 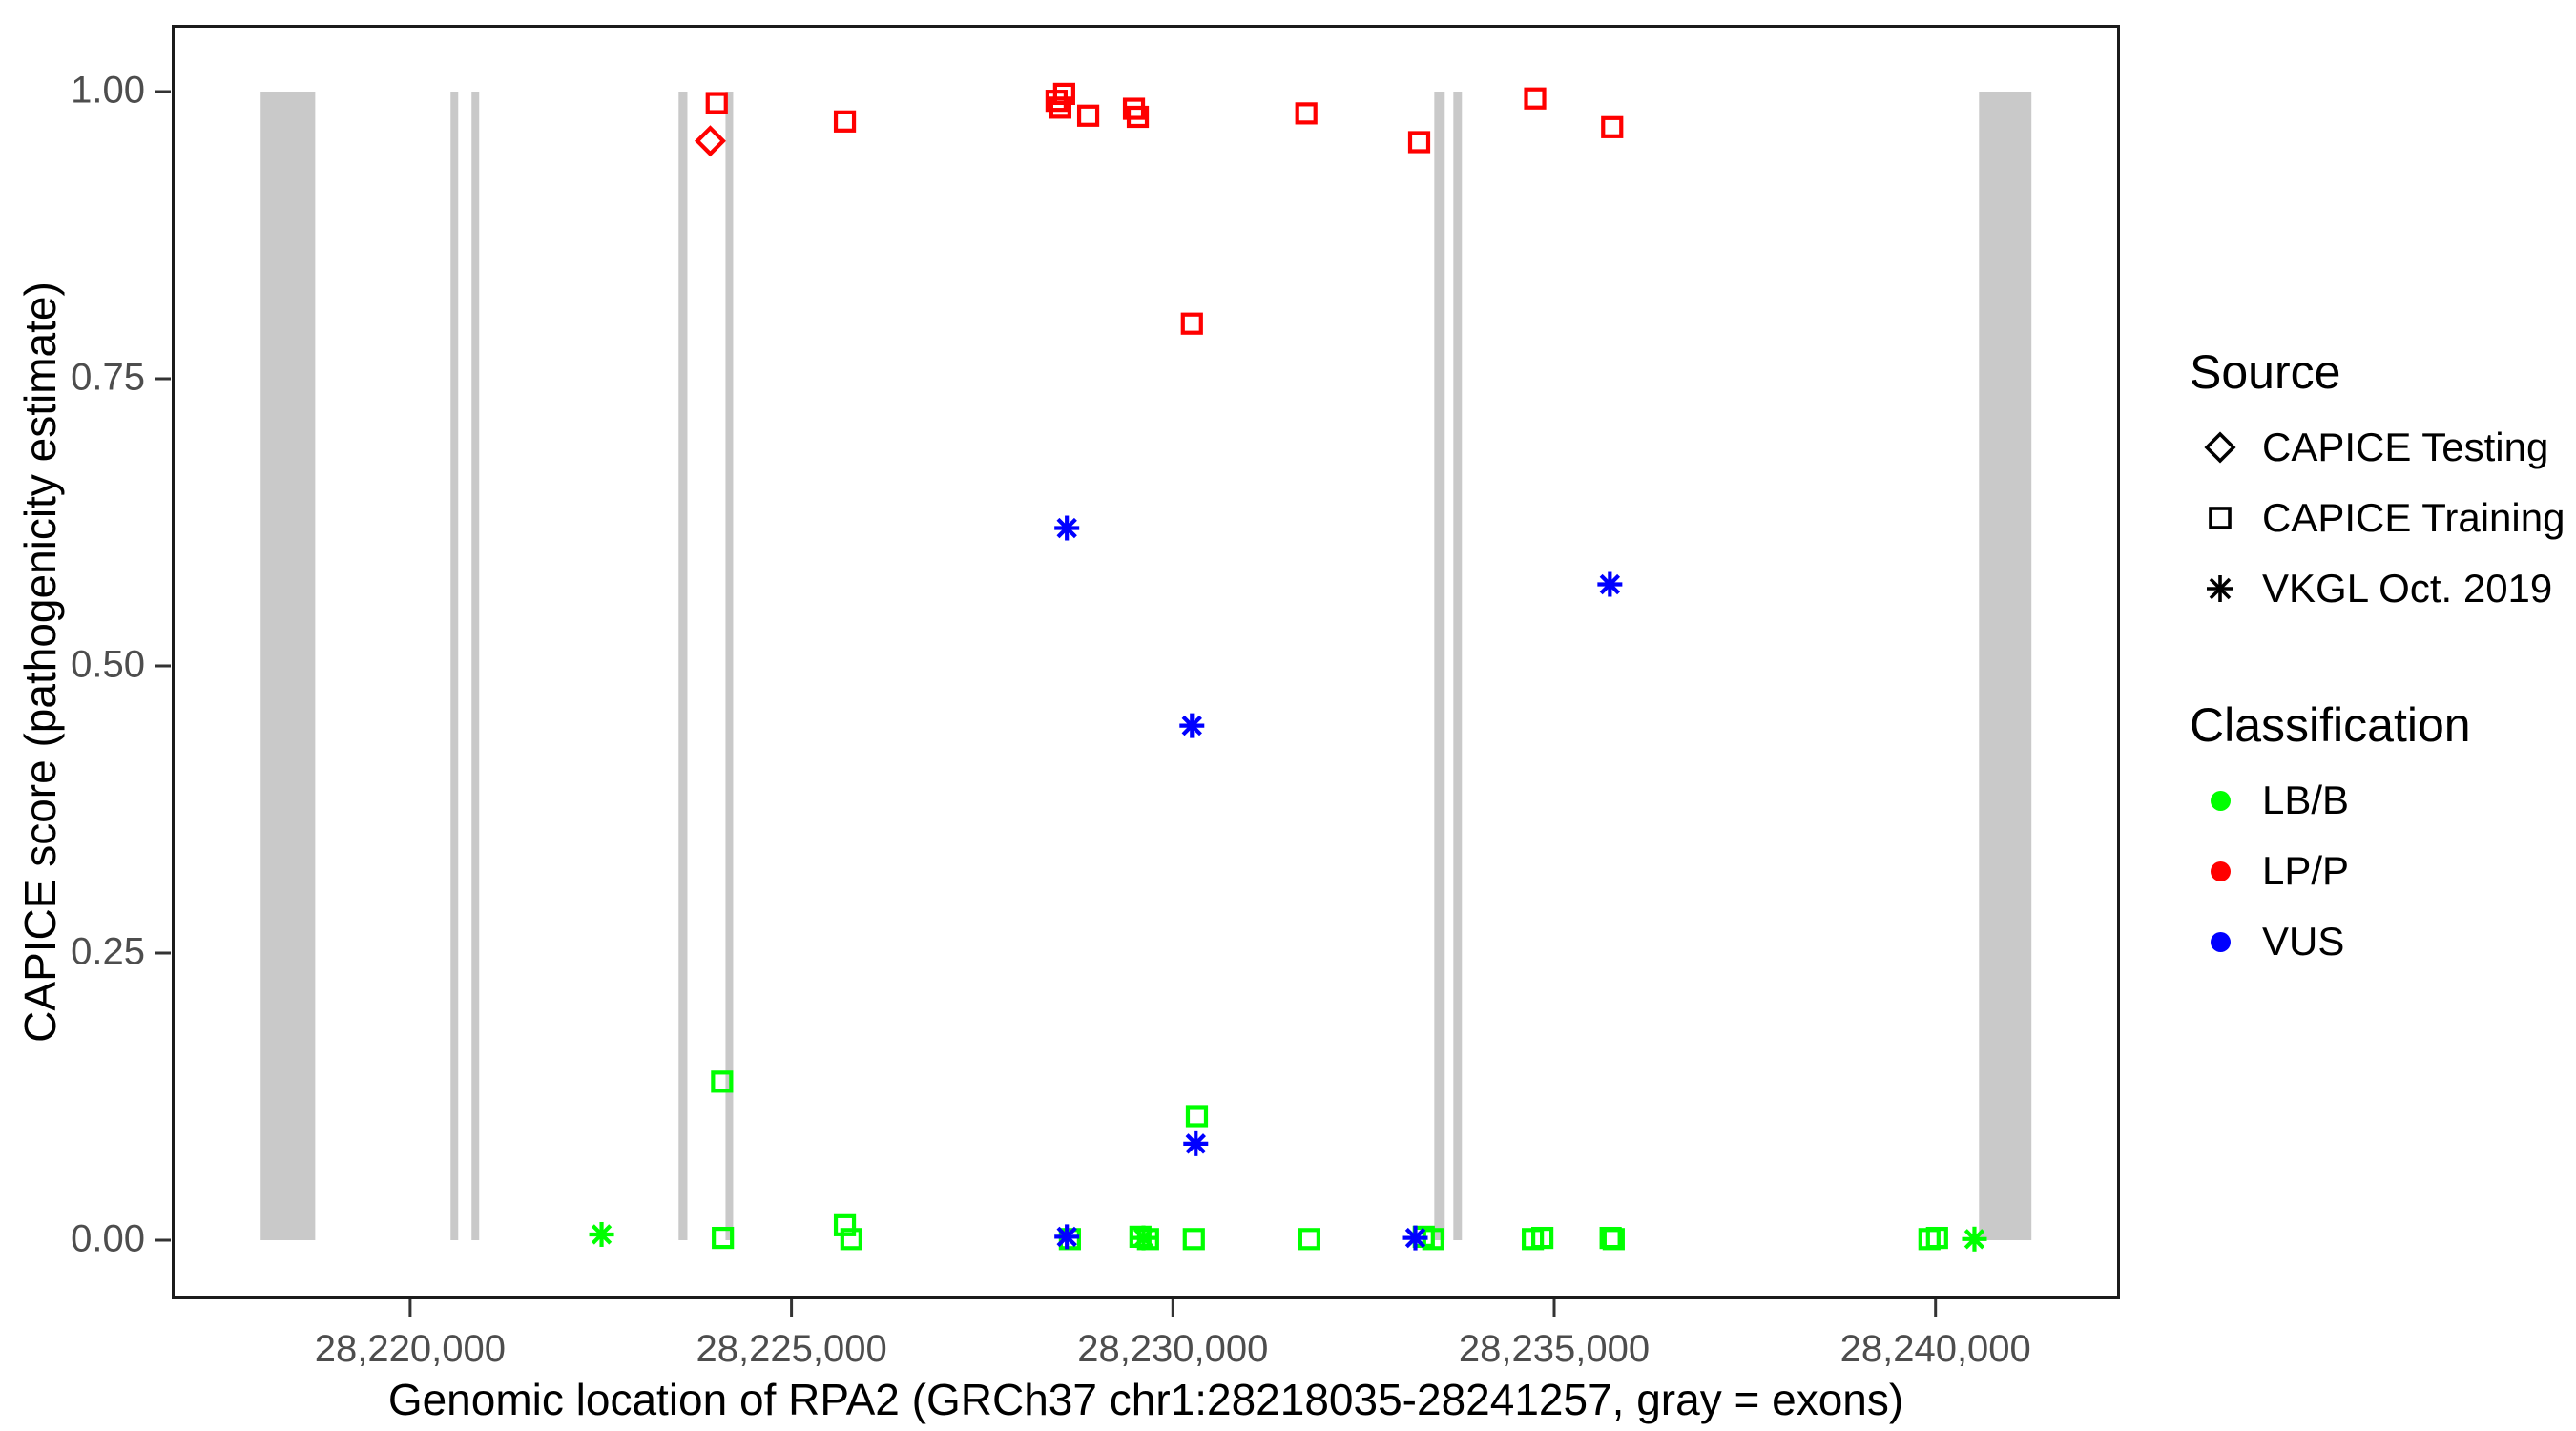 I want to click on legend-group-source: Source CAPICE Testing CAPICE Training, so click(x=2383, y=484).